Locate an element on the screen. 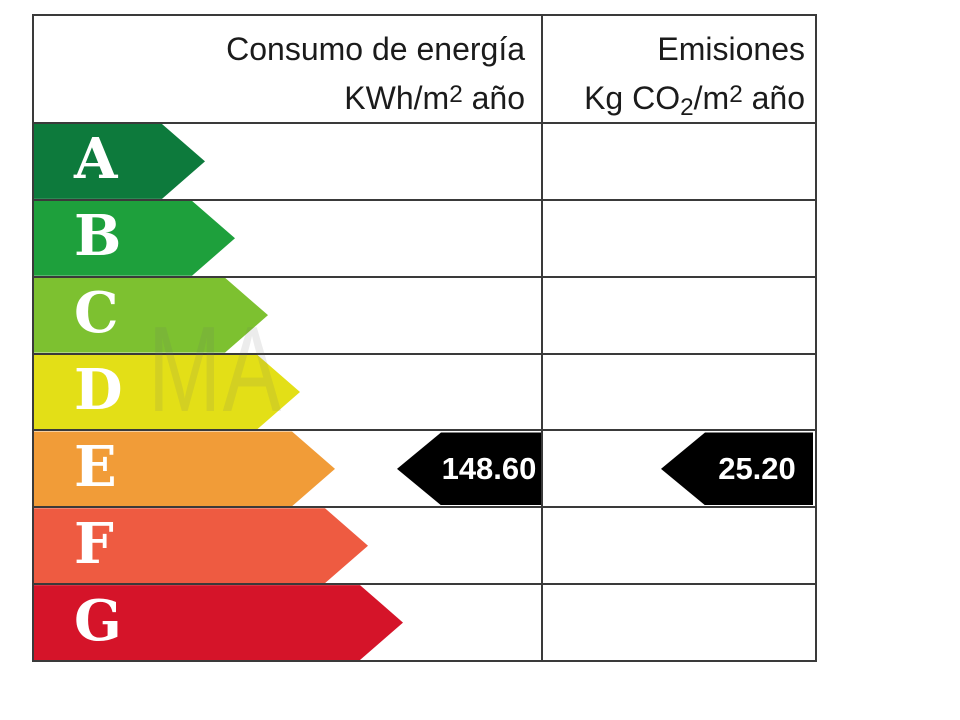 The width and height of the screenshot is (960, 720). rating-row-f: F is located at coordinates (424, 545).